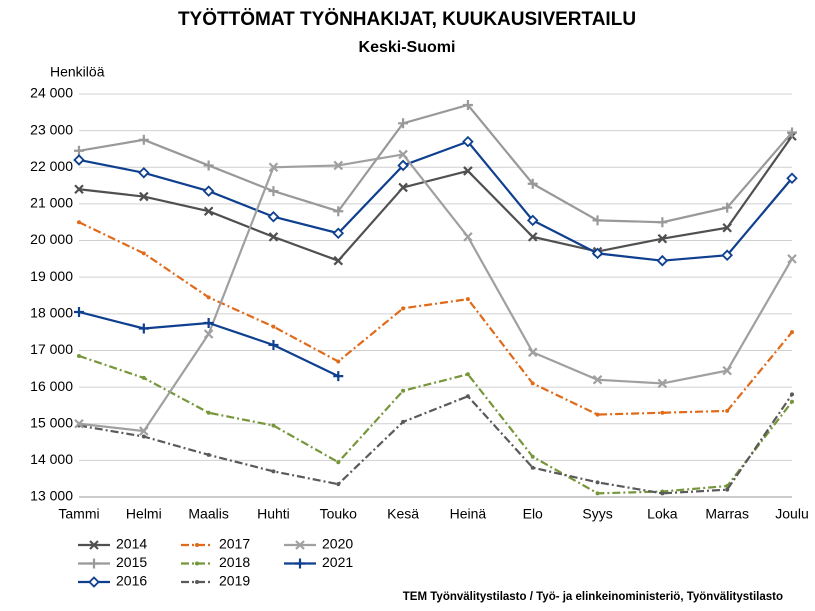  What do you see at coordinates (468, 514) in the screenshot?
I see `x-tick-label: Heinä` at bounding box center [468, 514].